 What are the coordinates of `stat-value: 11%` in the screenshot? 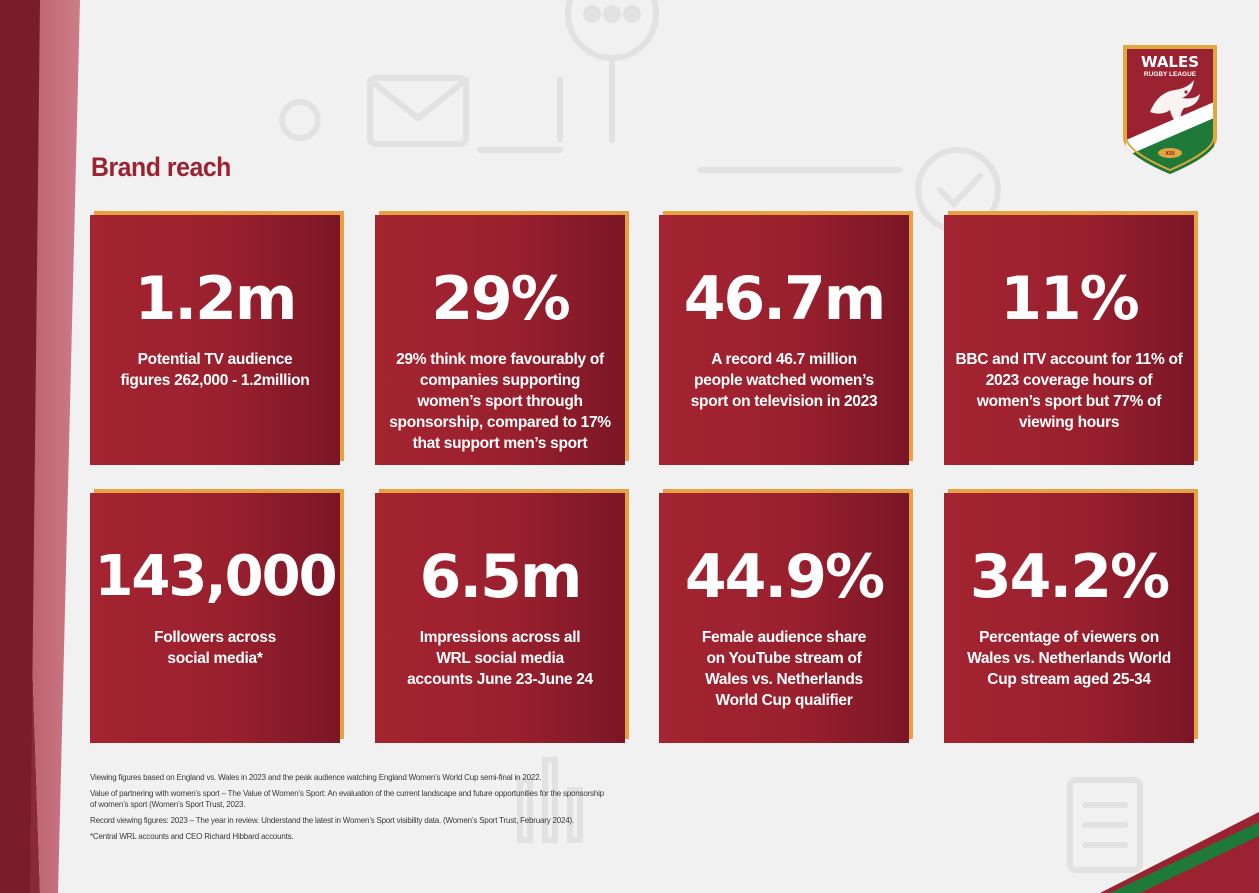 It's located at (1070, 299).